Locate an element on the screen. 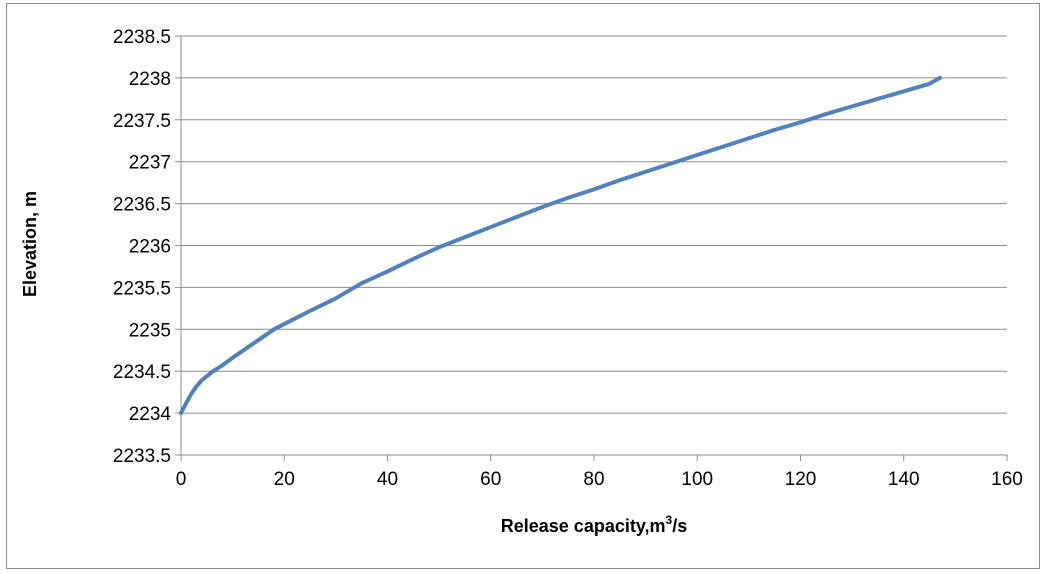  y-tick-label: 2238.5 is located at coordinates (142, 37).